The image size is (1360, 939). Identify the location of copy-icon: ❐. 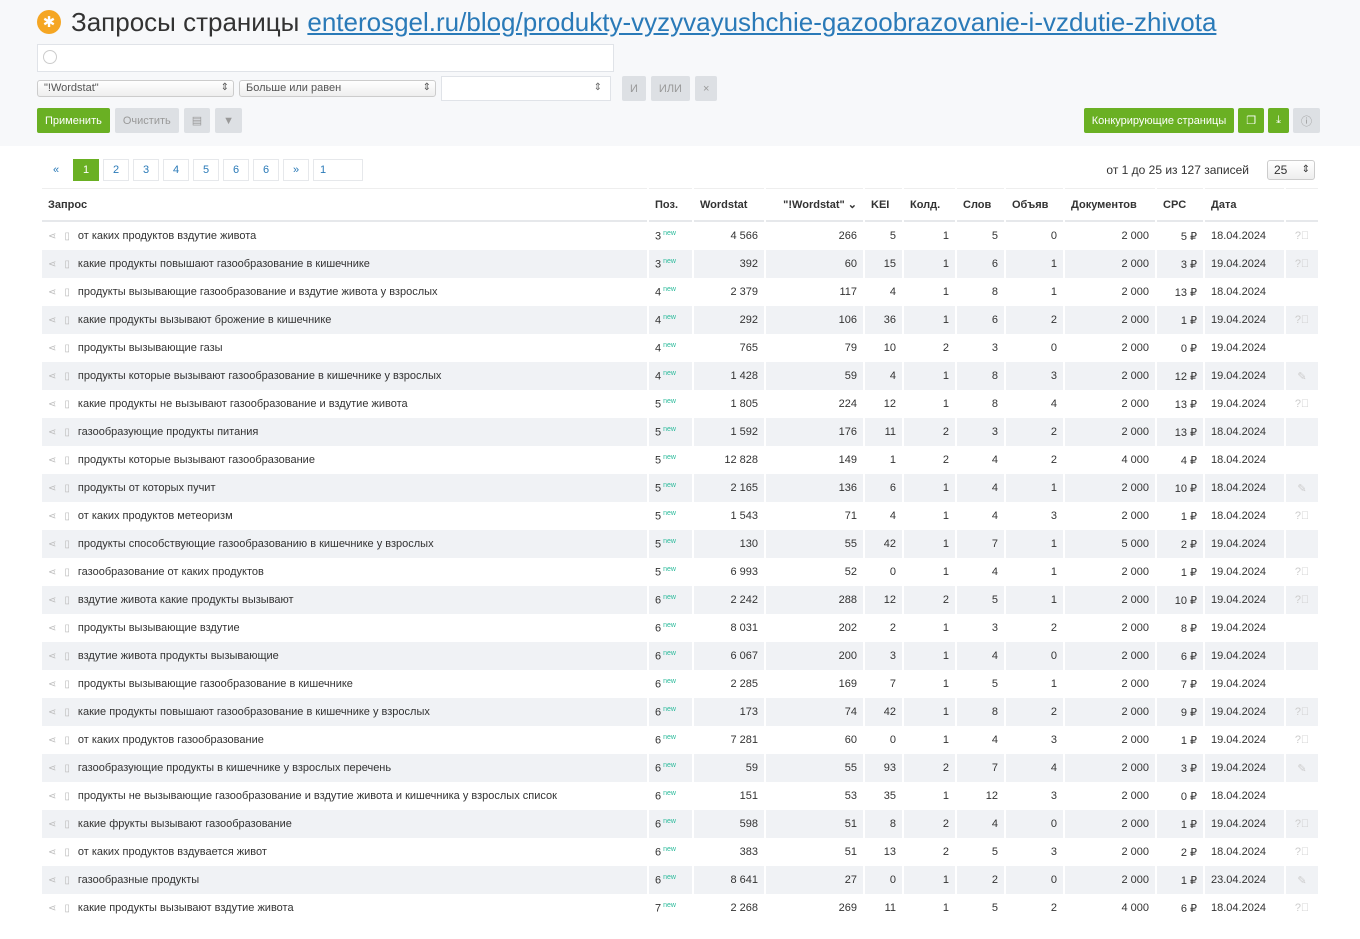
(1251, 120).